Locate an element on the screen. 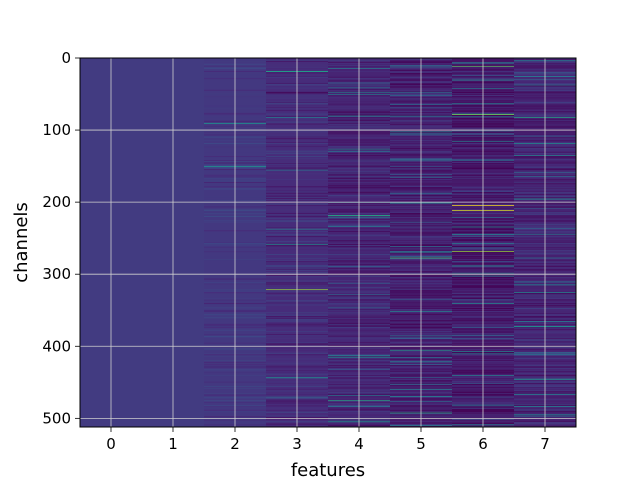 This screenshot has width=640, height=480. x-axis-ticks: 0 1 2 3 4 5 6 7 is located at coordinates (328, 440).